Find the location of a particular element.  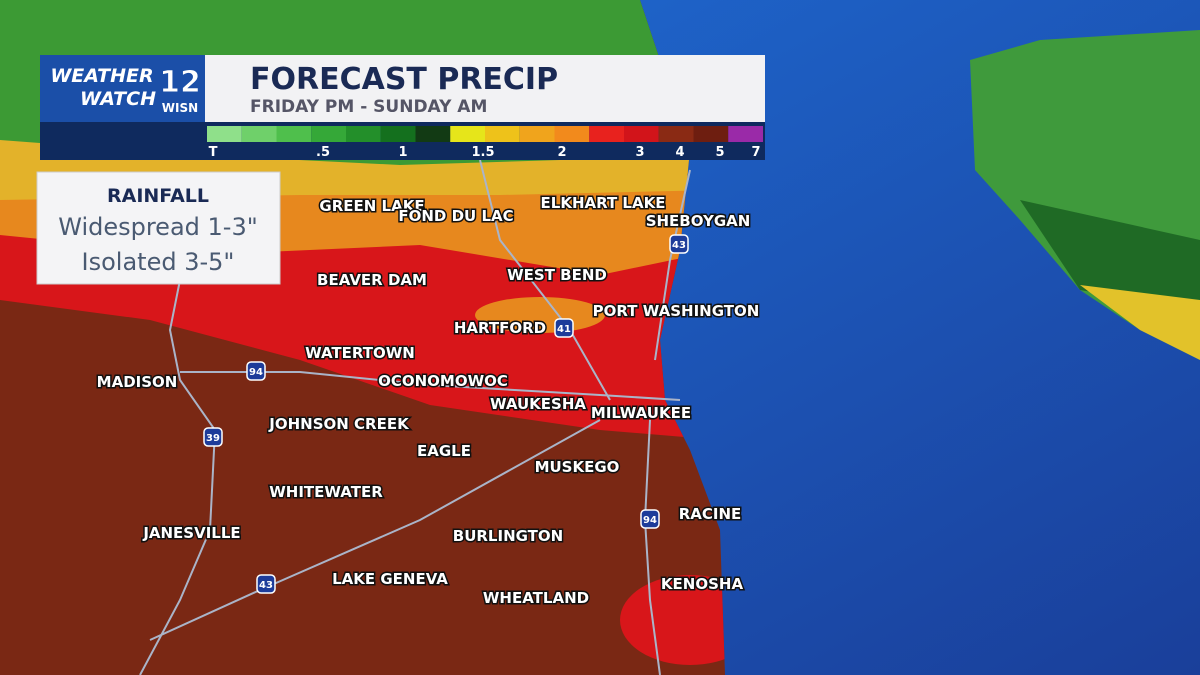

legend-label: 3 is located at coordinates (639, 152).